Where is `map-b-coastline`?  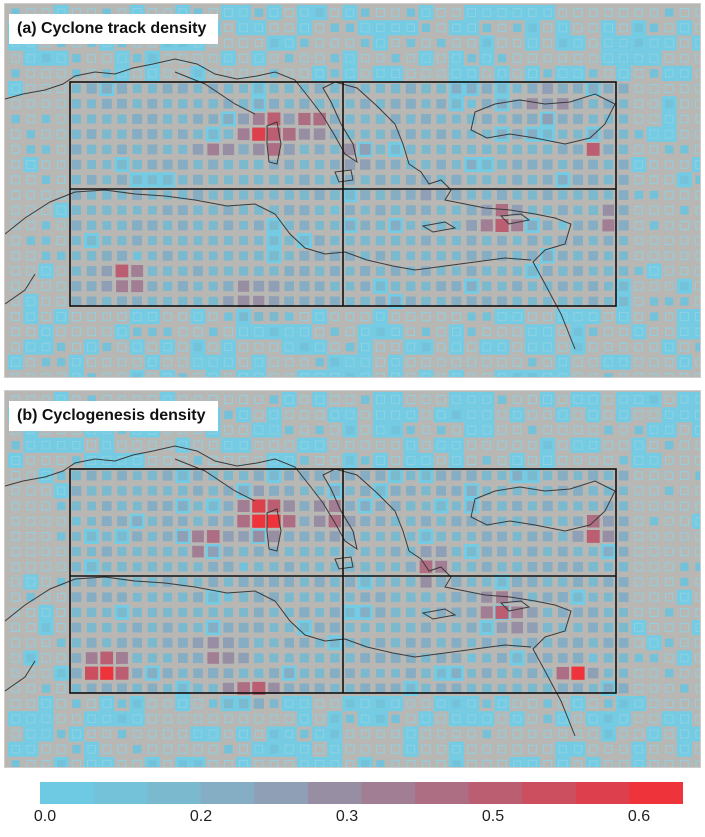 map-b-coastline is located at coordinates (344, 563).